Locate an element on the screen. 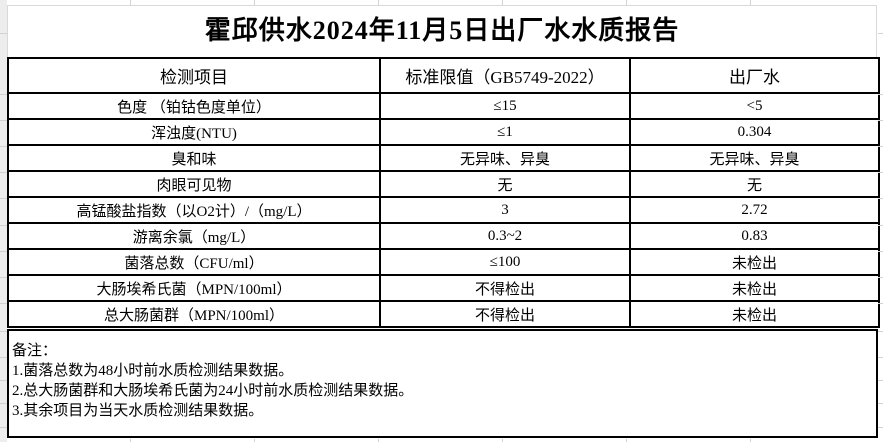 This screenshot has width=883, height=442. limit-cell: 无异味、异臭 is located at coordinates (505, 158).